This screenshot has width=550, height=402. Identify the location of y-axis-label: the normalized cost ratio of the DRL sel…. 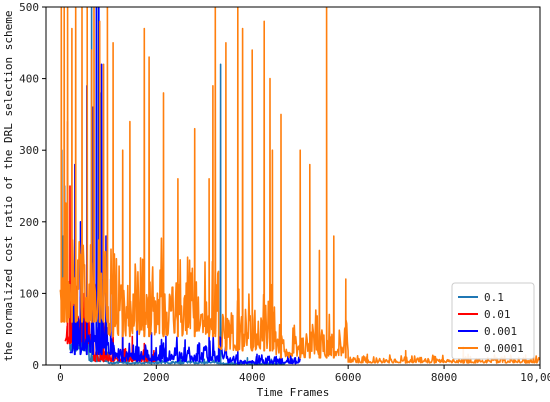
(8, 186).